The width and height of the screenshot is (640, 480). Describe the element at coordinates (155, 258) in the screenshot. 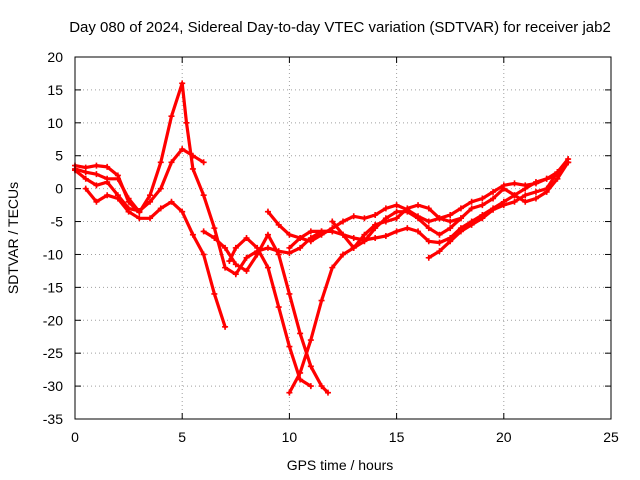

I see `series-line` at that location.